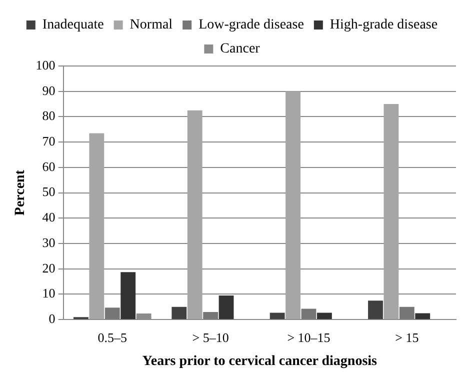 This screenshot has height=382, width=474. I want to click on x-tick-label: 0.5–5, so click(113, 337).